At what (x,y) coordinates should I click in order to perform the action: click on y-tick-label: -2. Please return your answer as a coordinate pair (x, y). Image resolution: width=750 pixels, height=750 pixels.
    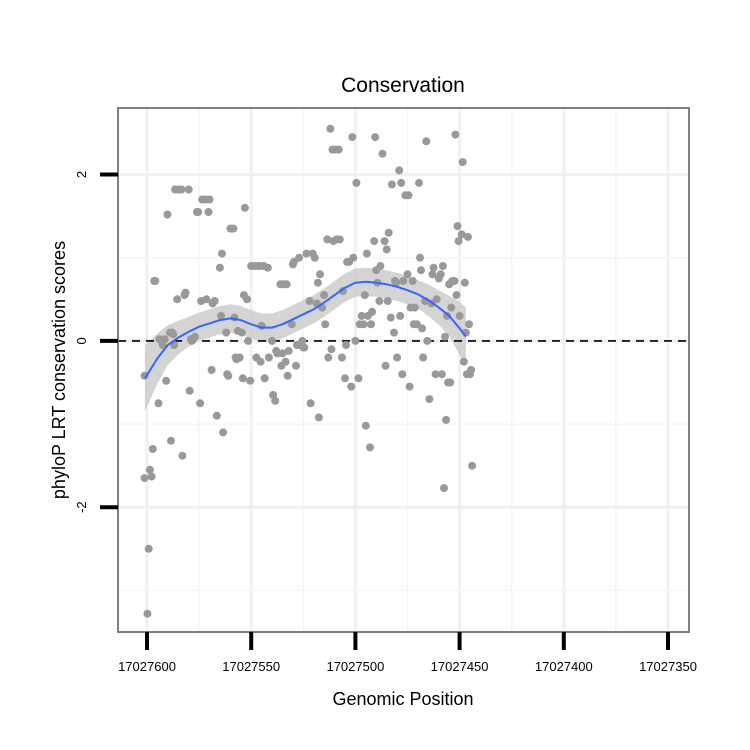
    Looking at the image, I should click on (81, 507).